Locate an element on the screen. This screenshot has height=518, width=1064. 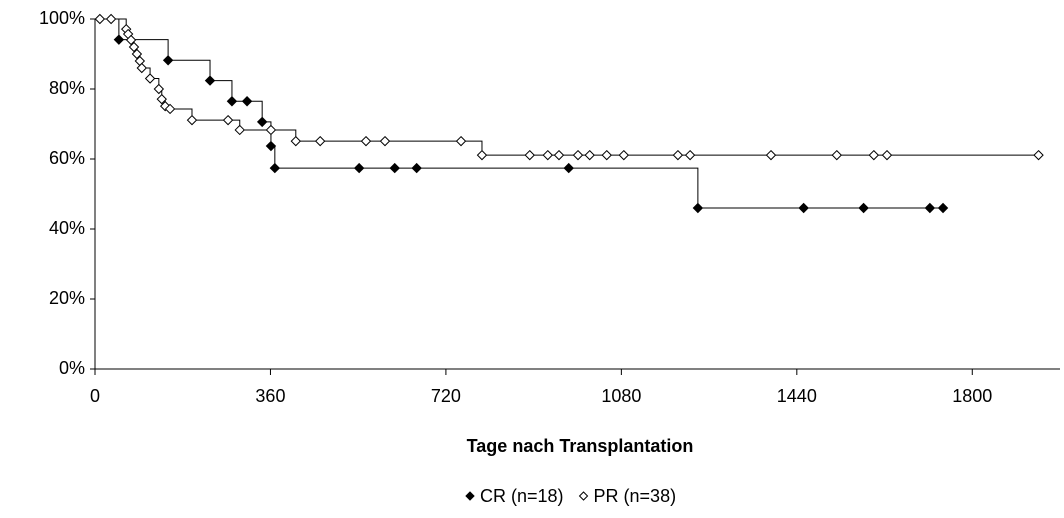
y-tick-label: 80% is located at coordinates (67, 88).